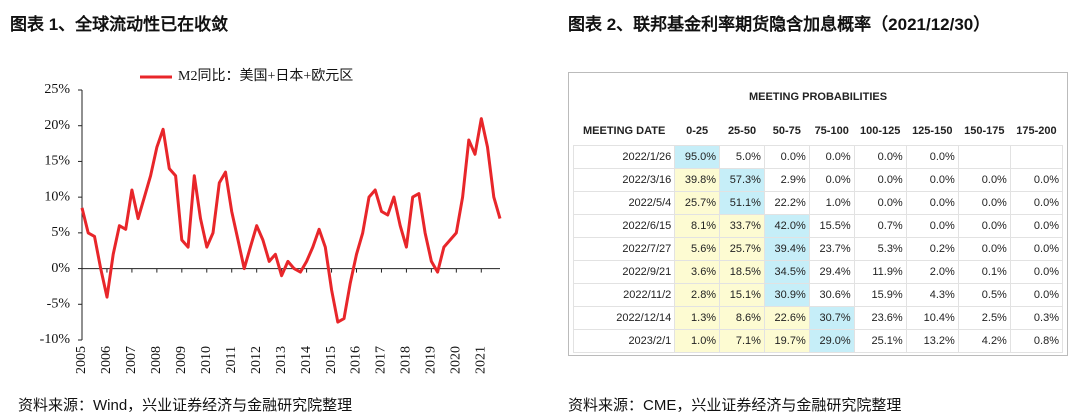 This screenshot has width=1080, height=420. What do you see at coordinates (742, 272) in the screenshot?
I see `table-cell: 18.5%` at bounding box center [742, 272].